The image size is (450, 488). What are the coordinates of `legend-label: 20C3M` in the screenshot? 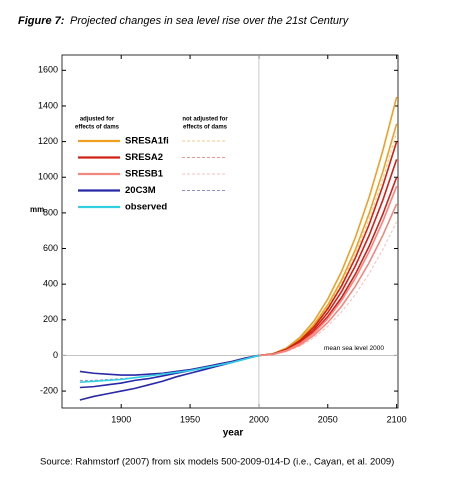 It's located at (140, 190).